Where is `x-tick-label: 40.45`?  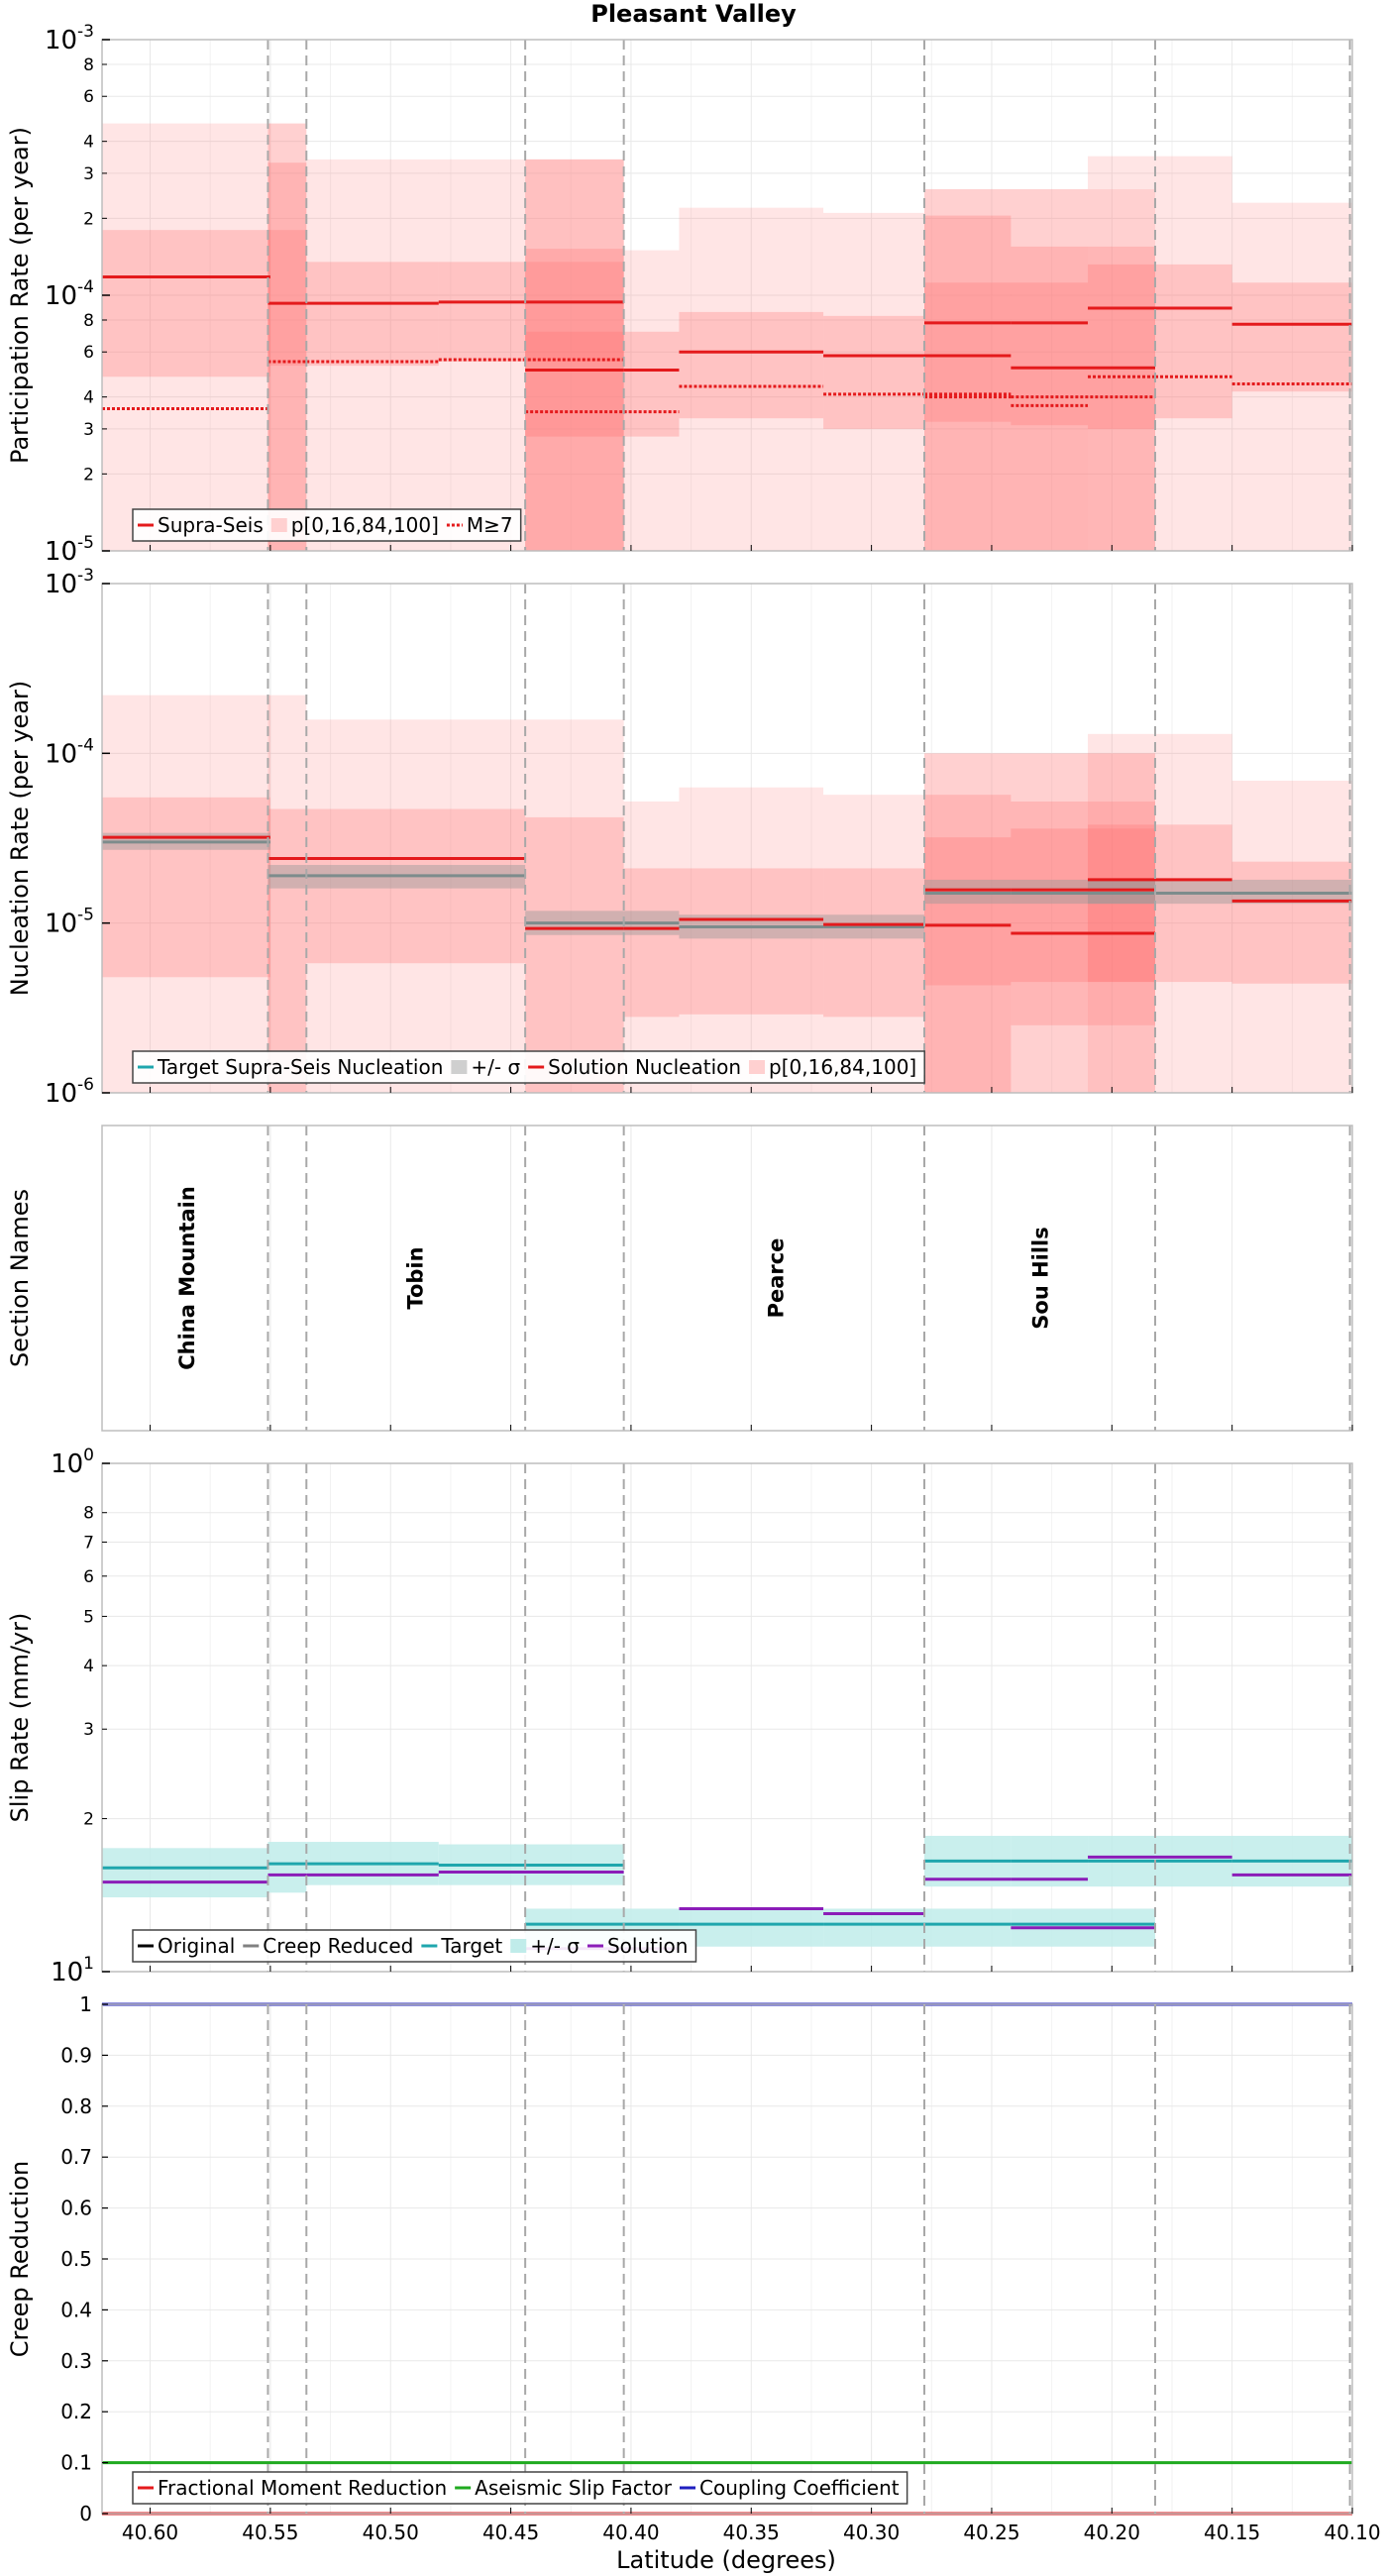
x-tick-label: 40.45 is located at coordinates (510, 2533).